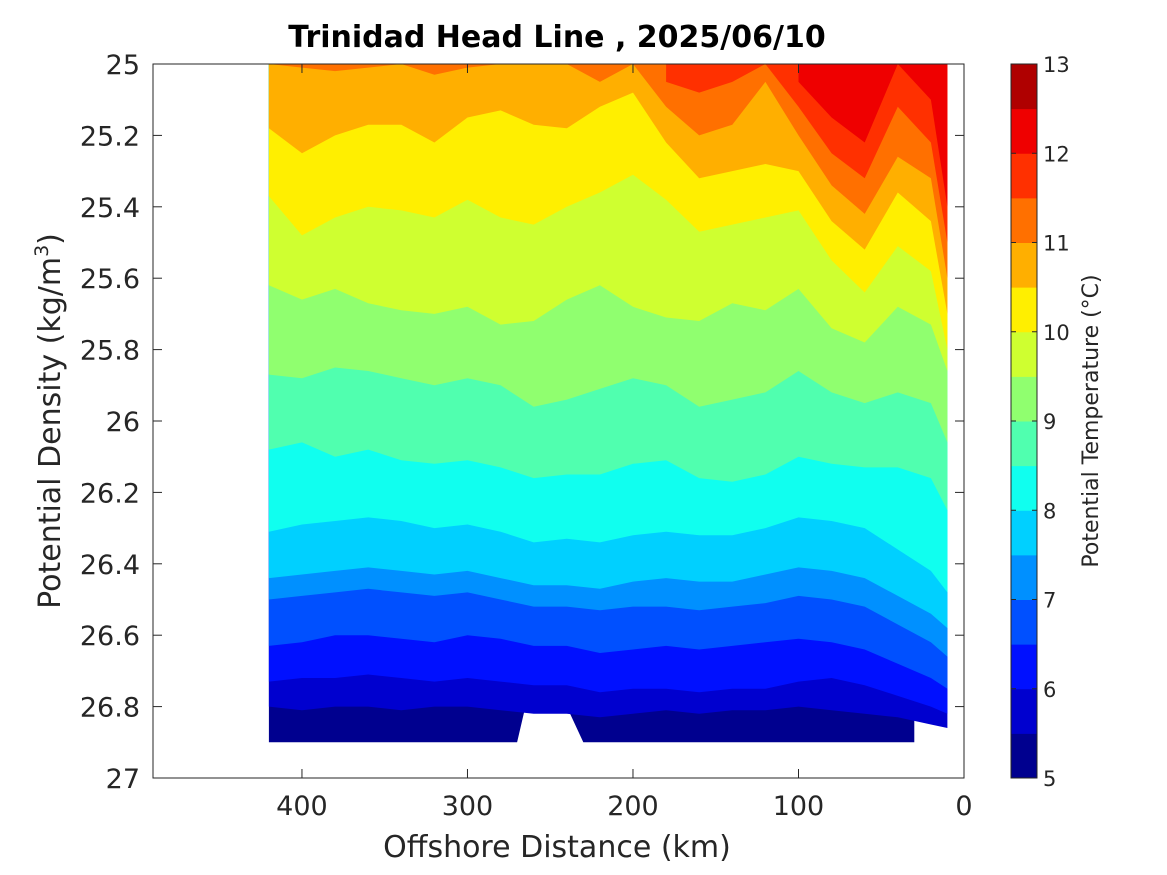 This screenshot has height=875, width=1167. I want to click on colorbar-tick-label: 7, so click(1049, 601).